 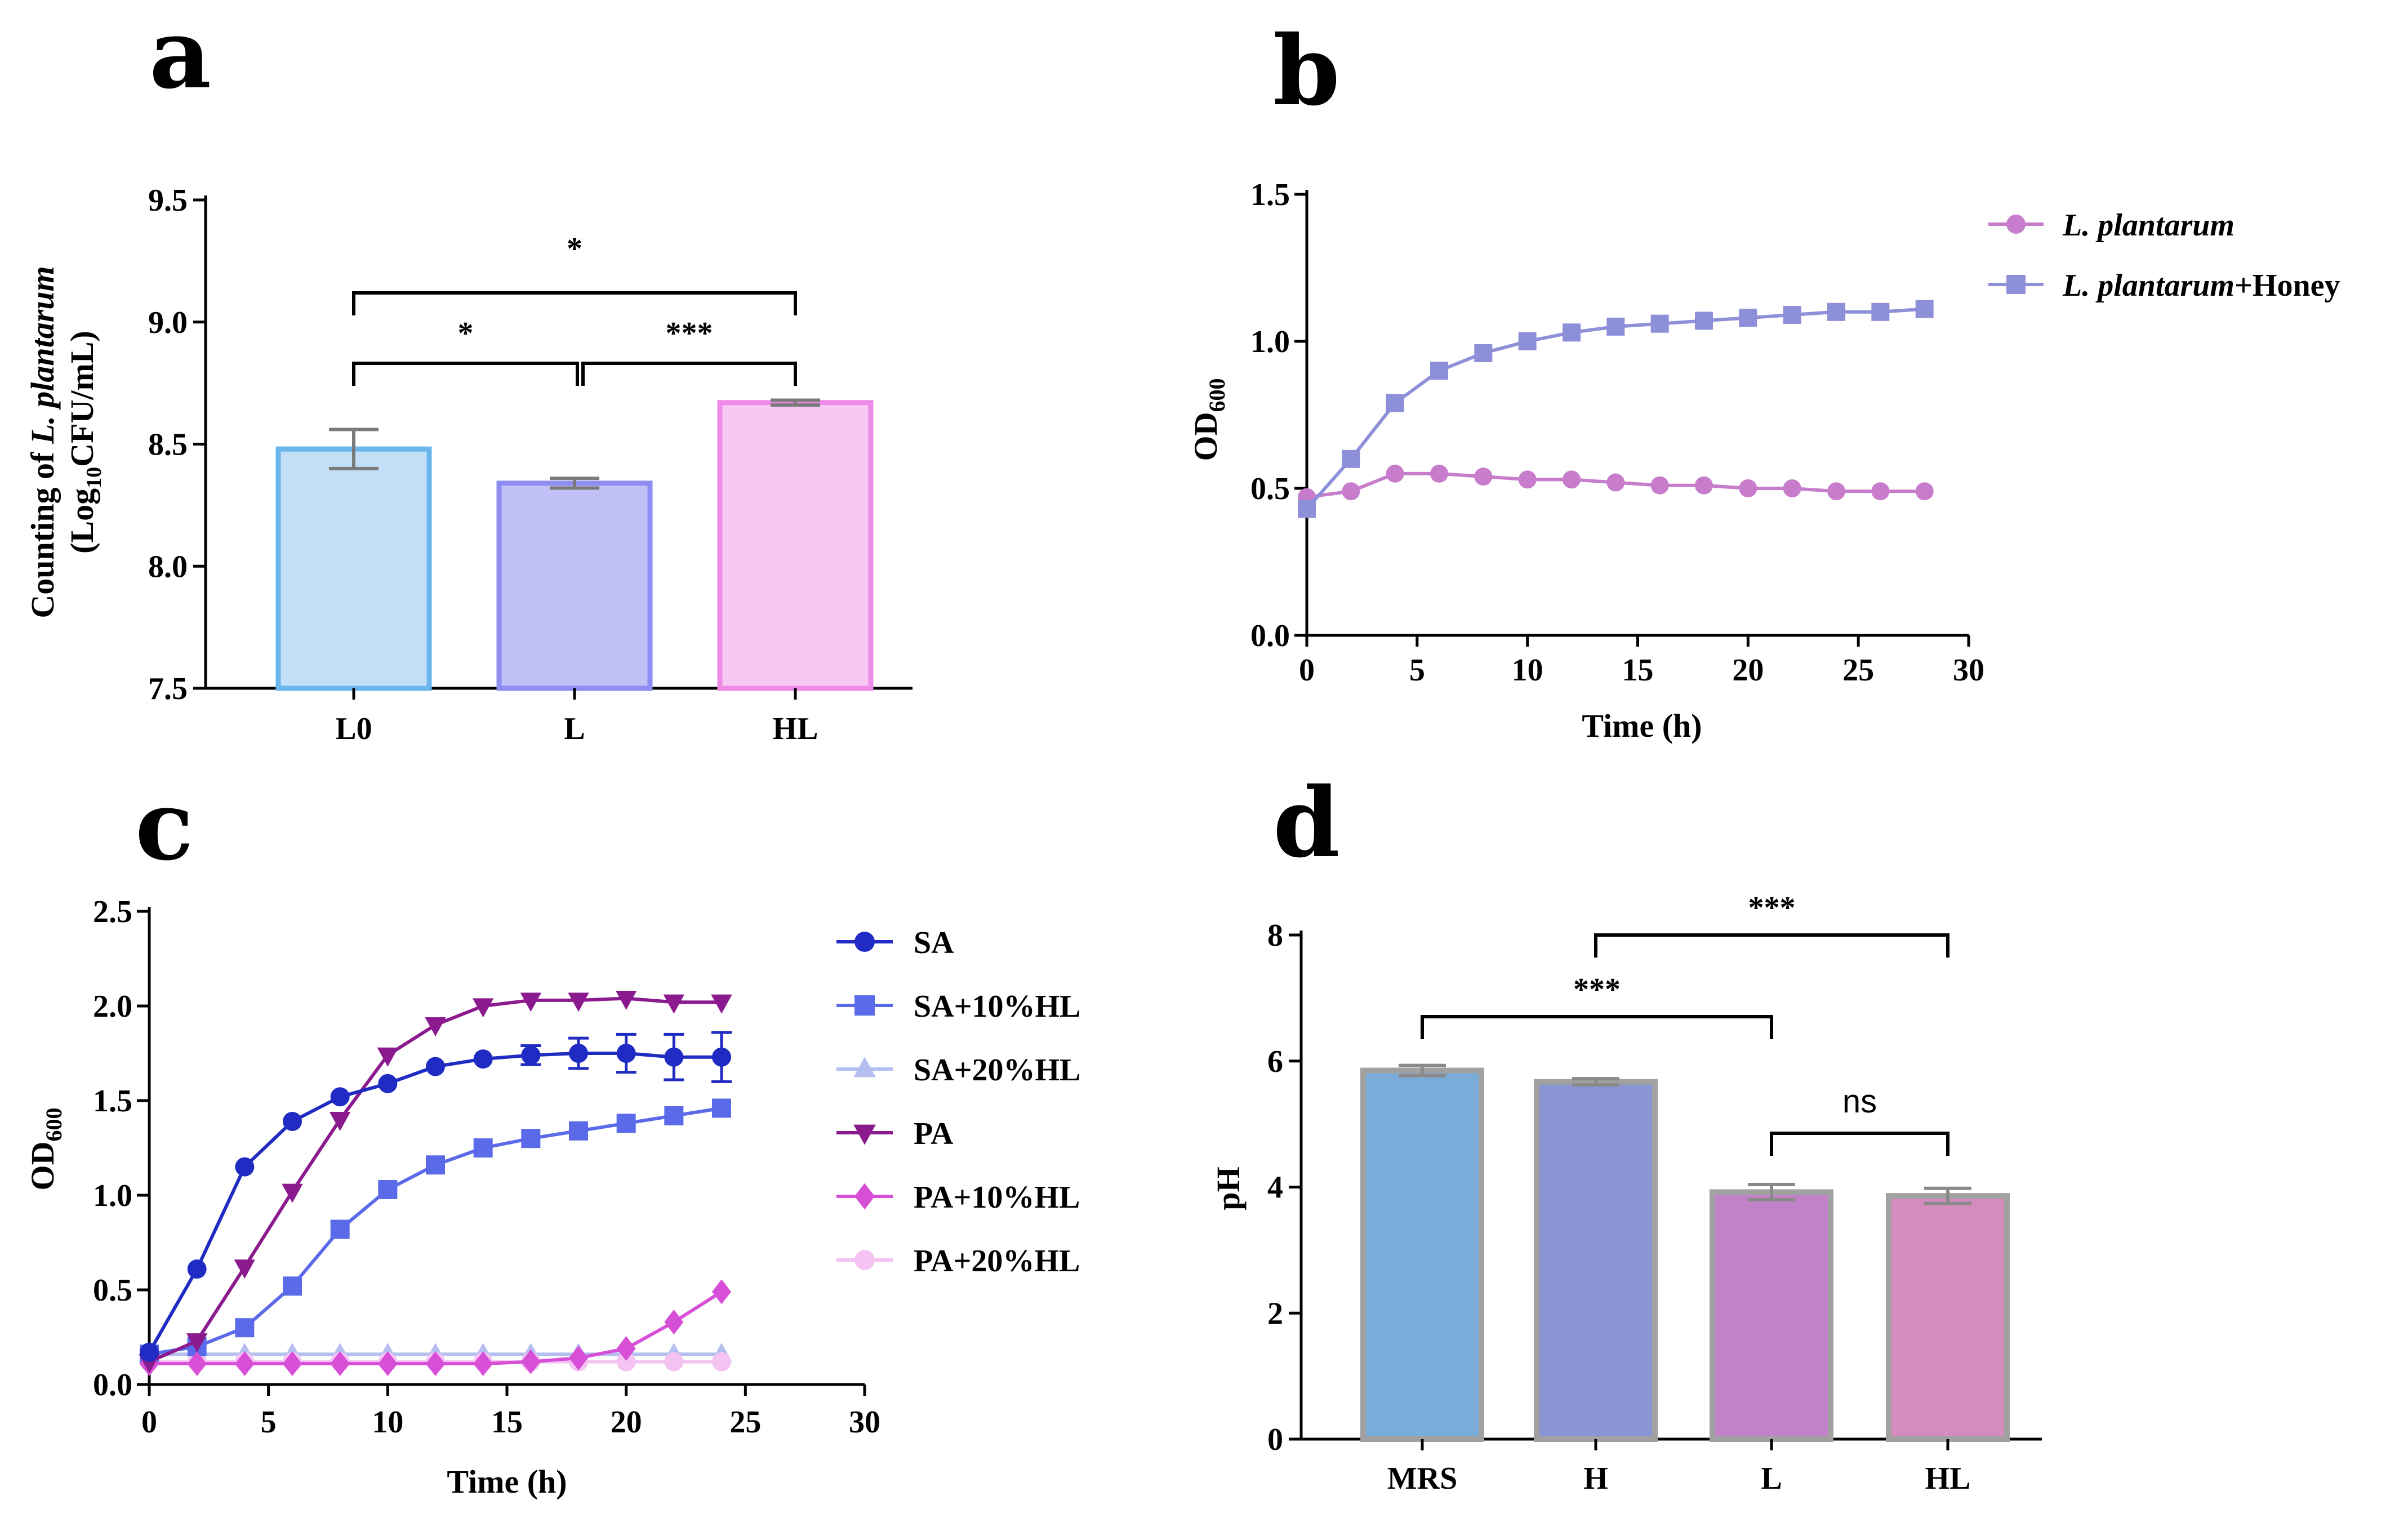 What do you see at coordinates (1275, 1440) in the screenshot?
I see `y-tick-label: 0` at bounding box center [1275, 1440].